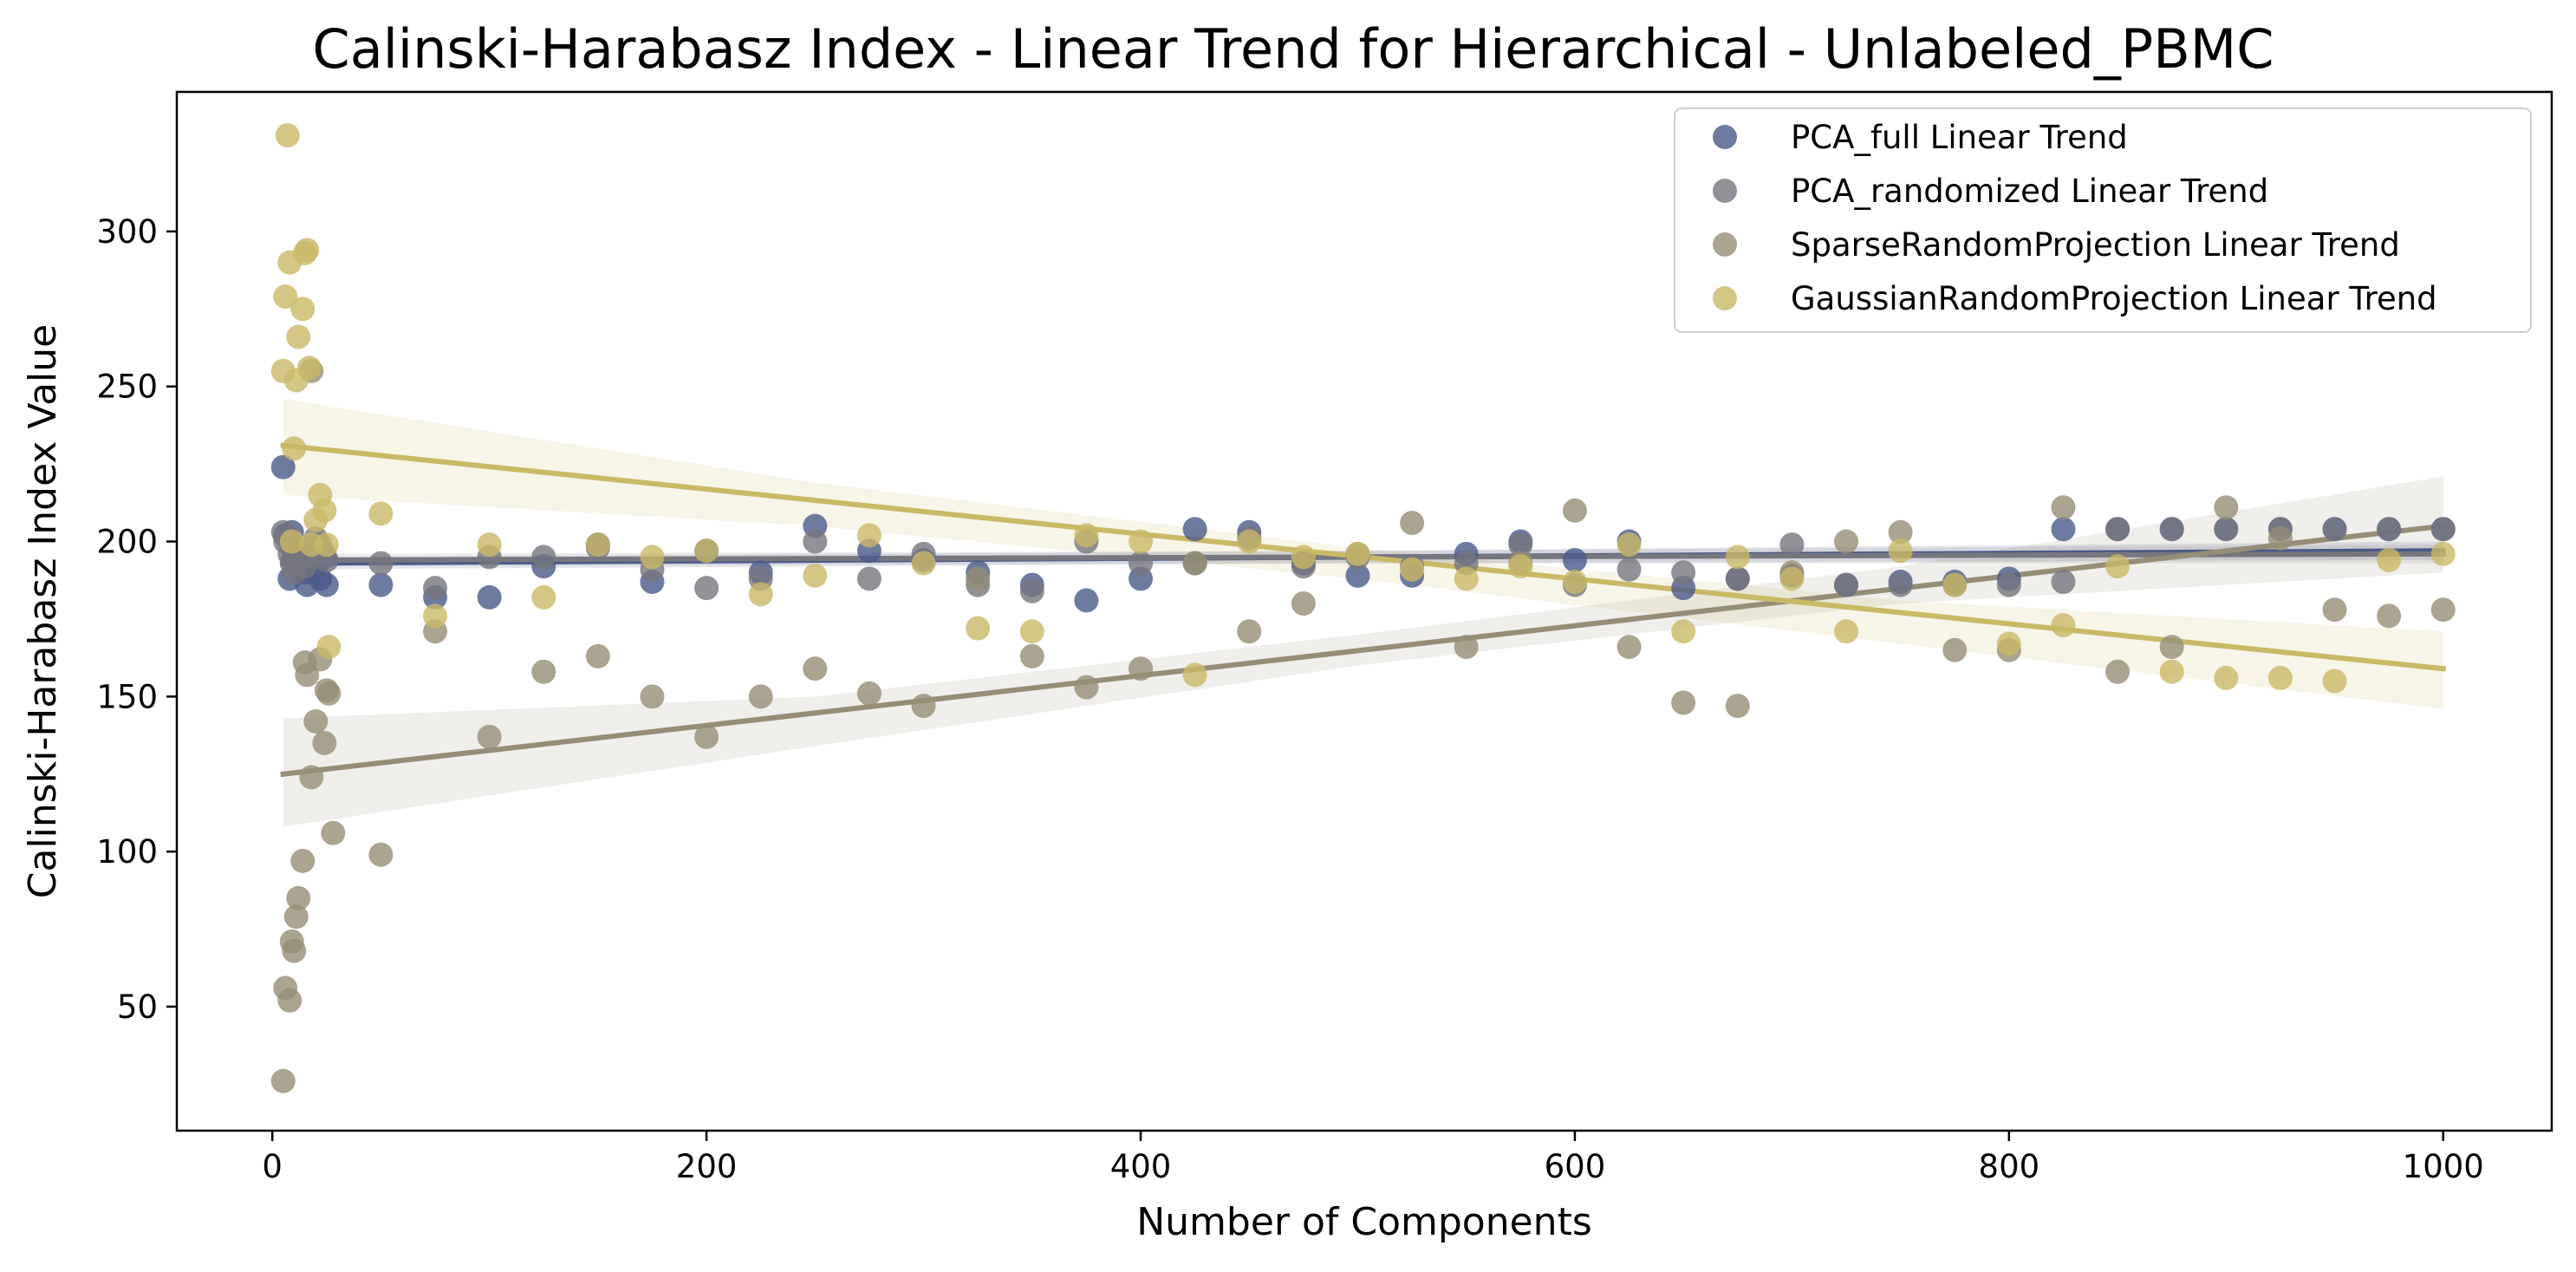 This screenshot has height=1272, width=2576. I want to click on x-tick-label: 1000, so click(2443, 1166).